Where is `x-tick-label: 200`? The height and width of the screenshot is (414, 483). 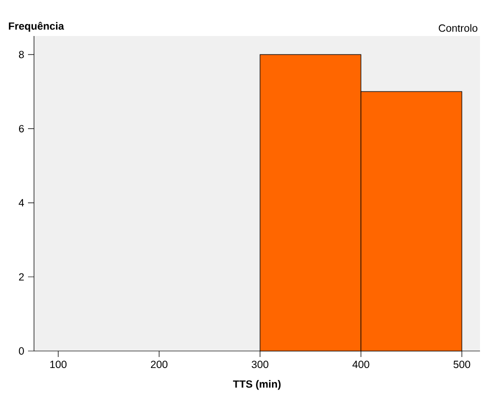 x-tick-label: 200 is located at coordinates (159, 364).